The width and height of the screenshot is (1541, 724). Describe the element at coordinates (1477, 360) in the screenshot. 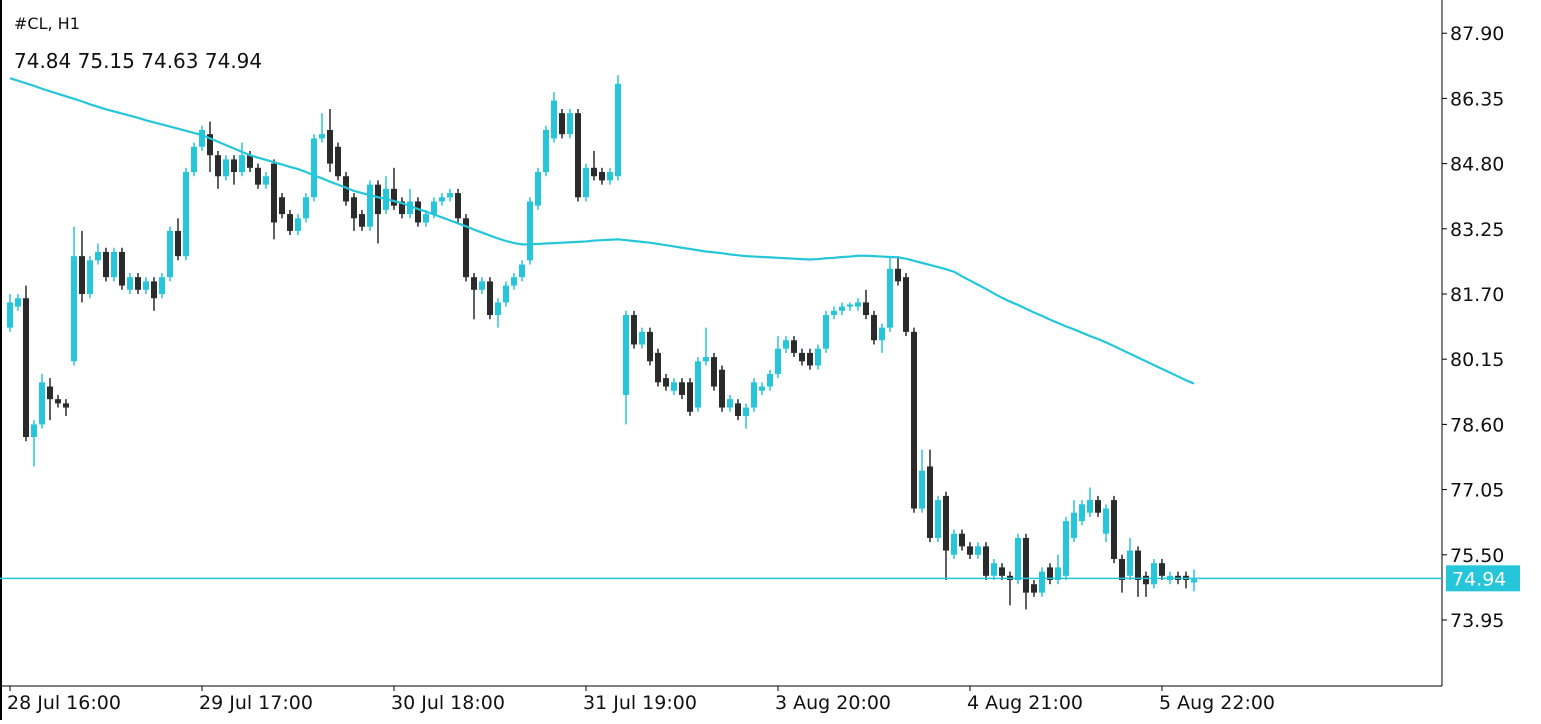

I see `y-tick-label: 80.15` at that location.